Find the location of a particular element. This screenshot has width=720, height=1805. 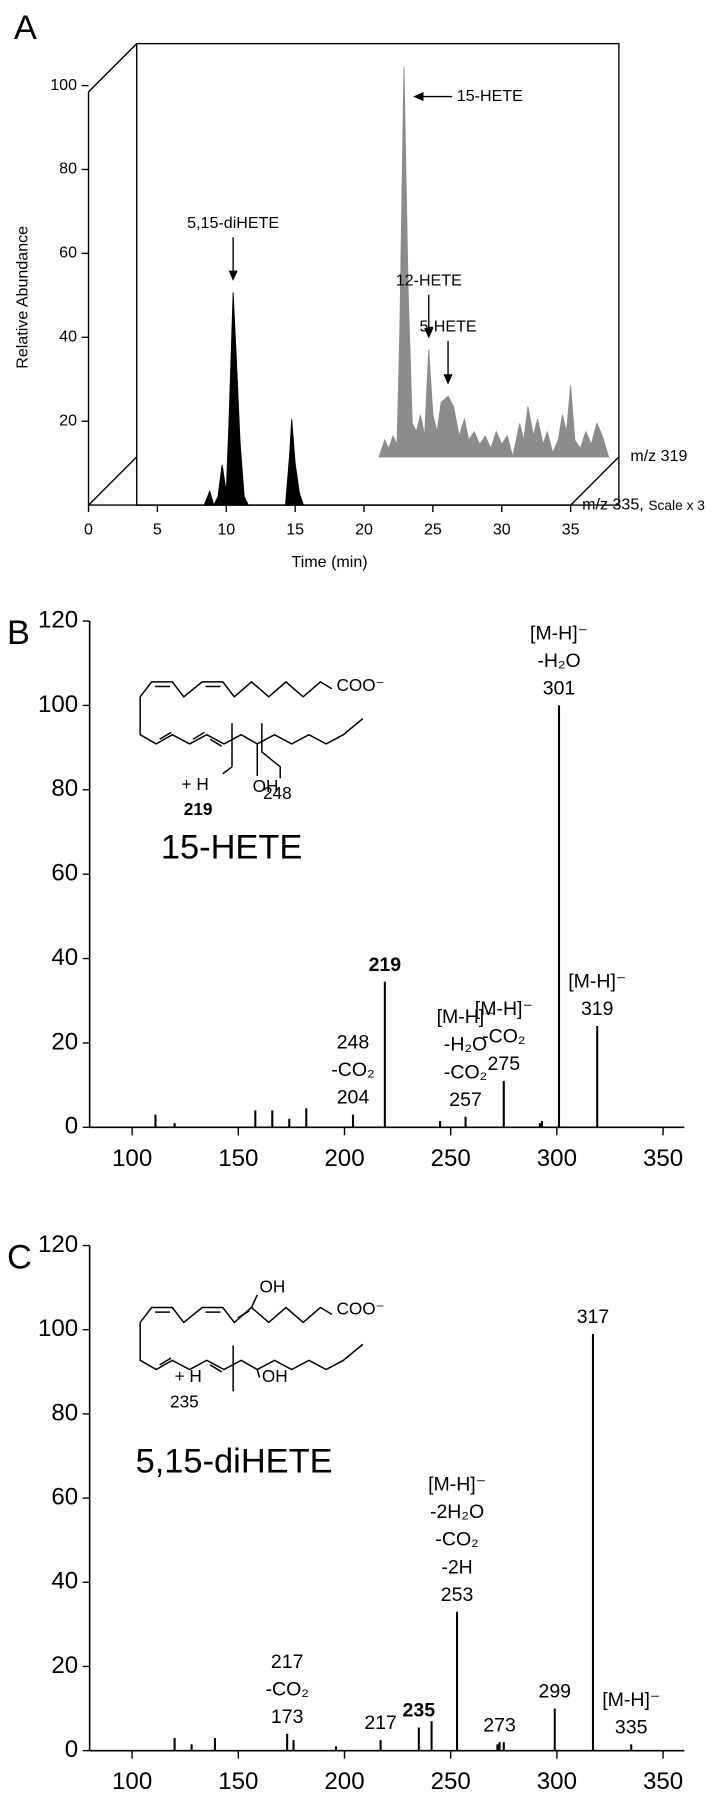

structure-label: 248 is located at coordinates (277, 793).